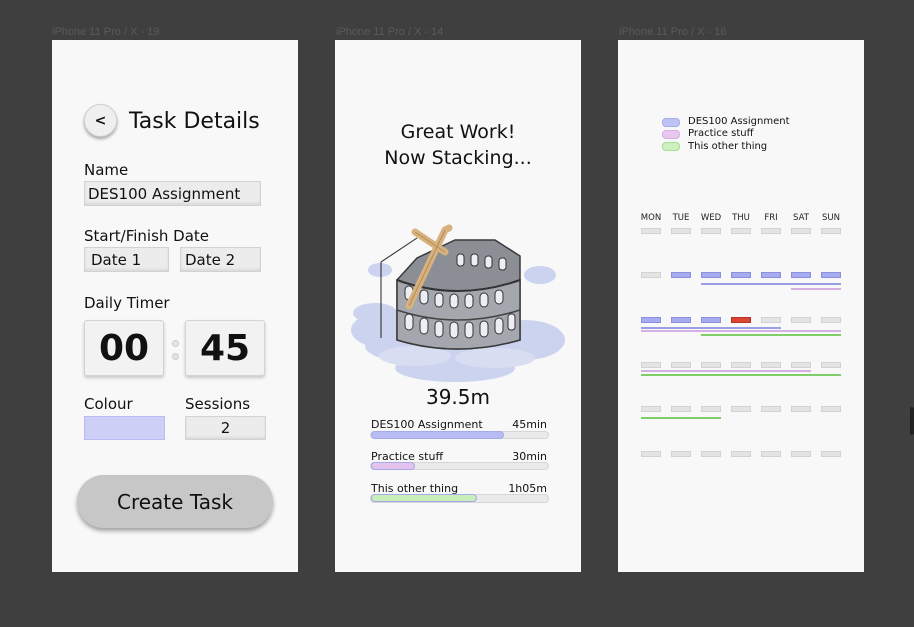 The height and width of the screenshot is (627, 914). What do you see at coordinates (457, 397) in the screenshot?
I see `total-time: 39.5m` at bounding box center [457, 397].